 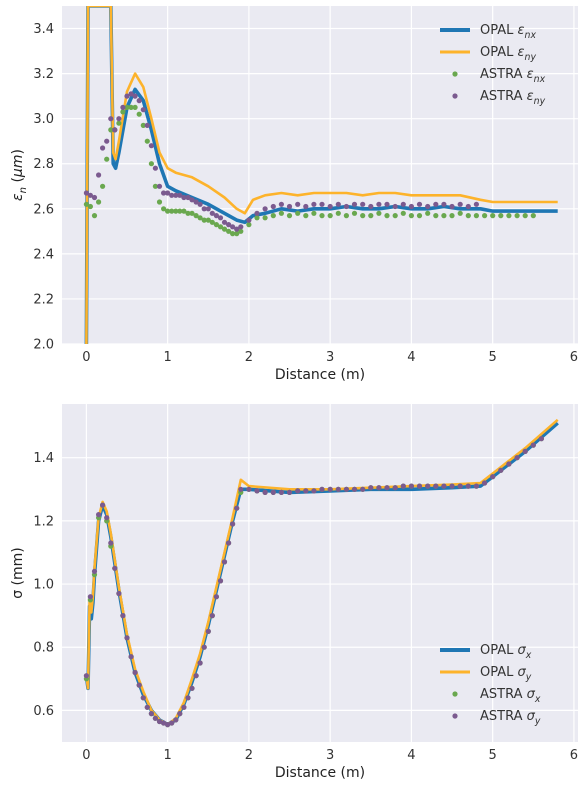 What do you see at coordinates (43, 345) in the screenshot?
I see `y-tick-label: 2.0` at bounding box center [43, 345].